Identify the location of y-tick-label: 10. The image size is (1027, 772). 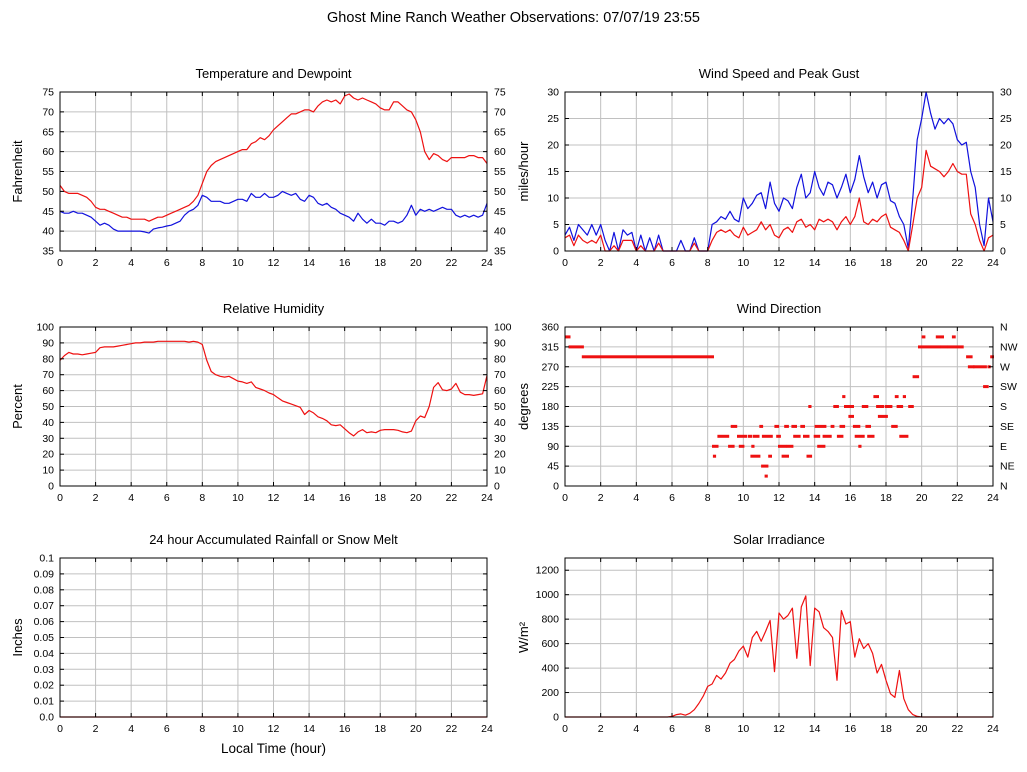
(48, 471).